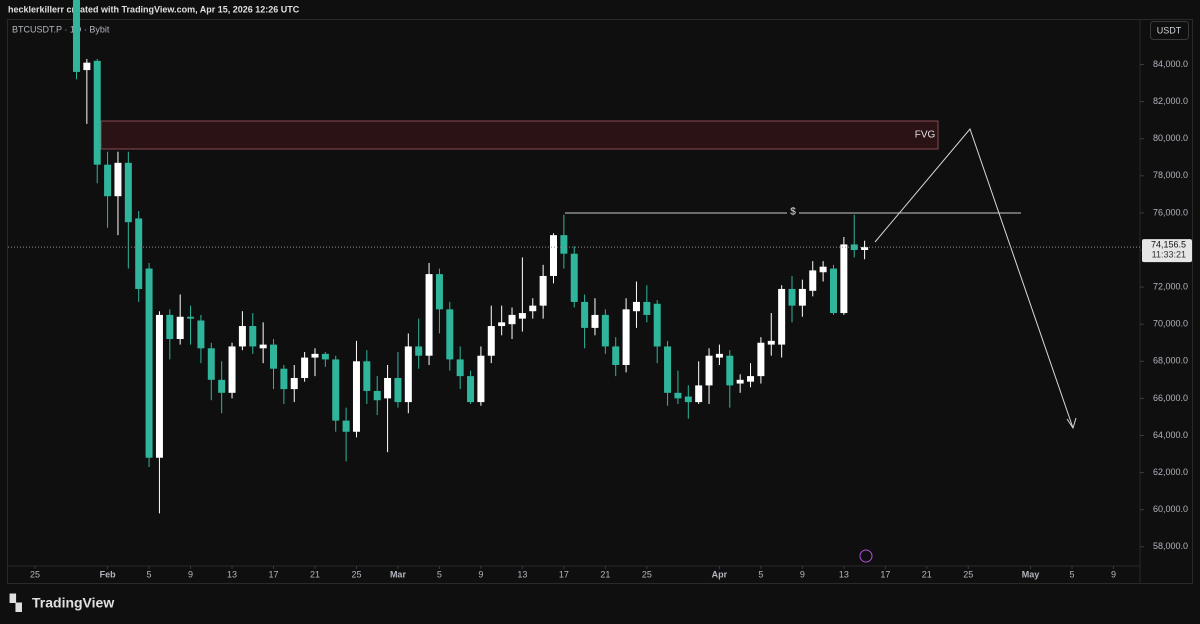 The image size is (1200, 624). I want to click on last-price-box, so click(1167, 251).